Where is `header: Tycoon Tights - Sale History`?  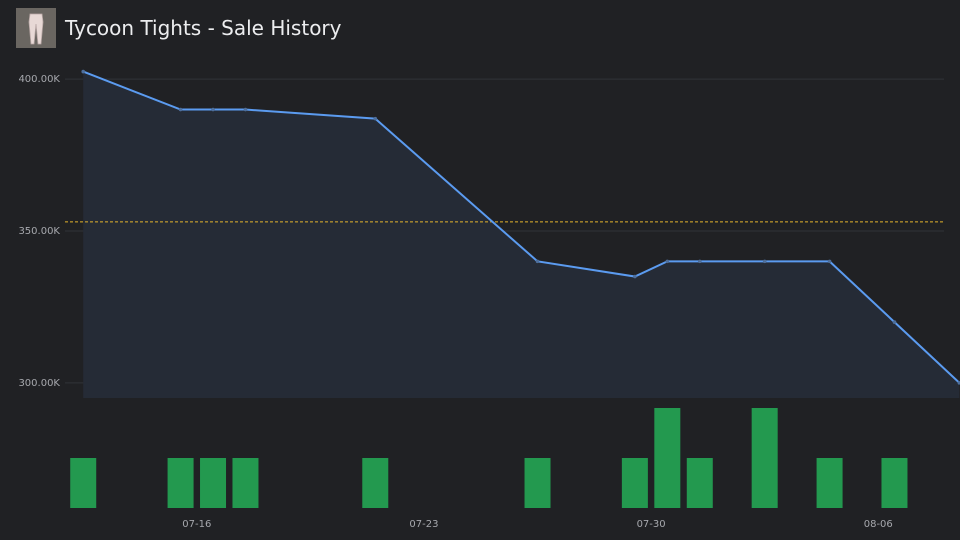
header: Tycoon Tights - Sale History is located at coordinates (178, 28).